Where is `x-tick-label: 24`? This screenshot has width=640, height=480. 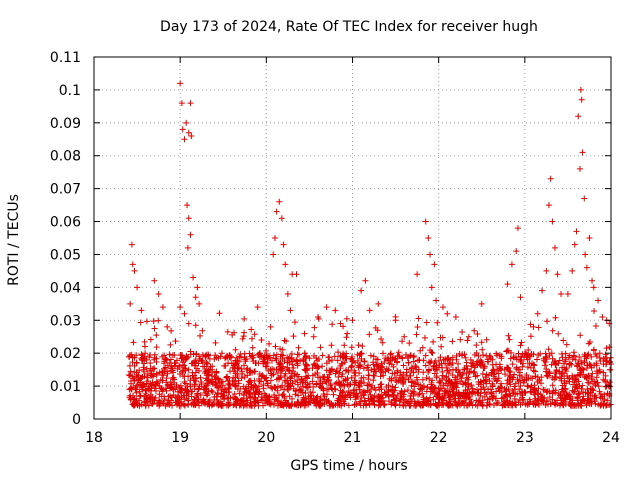 x-tick-label: 24 is located at coordinates (611, 438).